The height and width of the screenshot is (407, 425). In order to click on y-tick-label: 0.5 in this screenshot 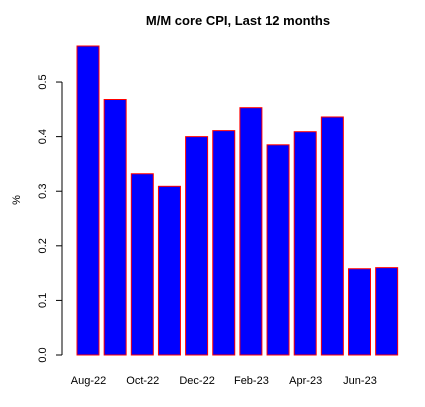, I will do `click(43, 81)`.